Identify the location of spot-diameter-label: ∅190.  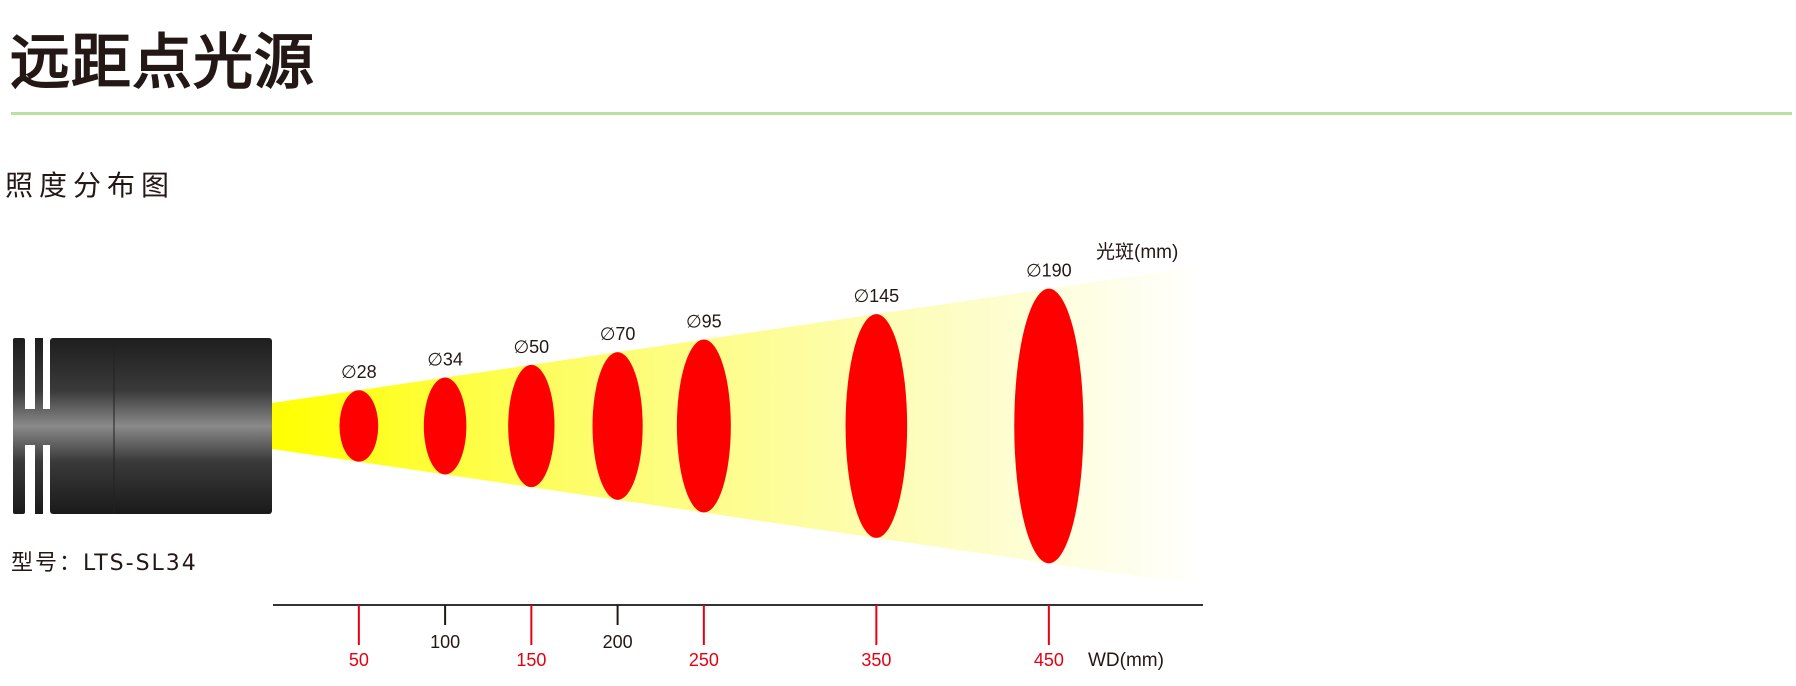
(1049, 271).